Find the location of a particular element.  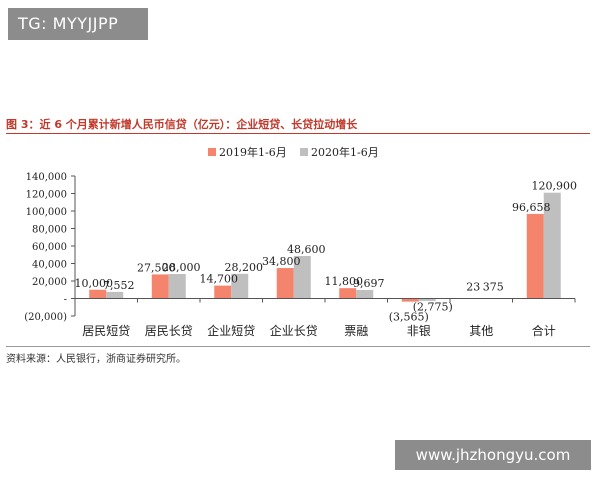

y-tick-label: 80,000 is located at coordinates (49, 230).